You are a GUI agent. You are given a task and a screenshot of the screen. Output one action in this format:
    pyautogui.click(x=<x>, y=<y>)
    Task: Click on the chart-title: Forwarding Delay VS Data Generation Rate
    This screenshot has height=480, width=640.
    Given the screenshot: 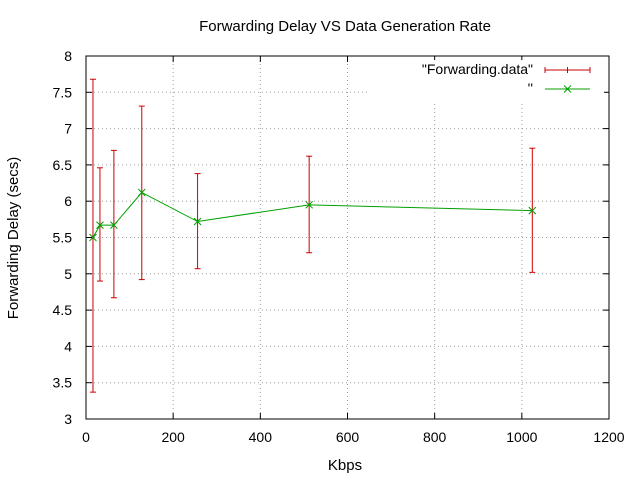 What is the action you would take?
    pyautogui.click(x=345, y=26)
    